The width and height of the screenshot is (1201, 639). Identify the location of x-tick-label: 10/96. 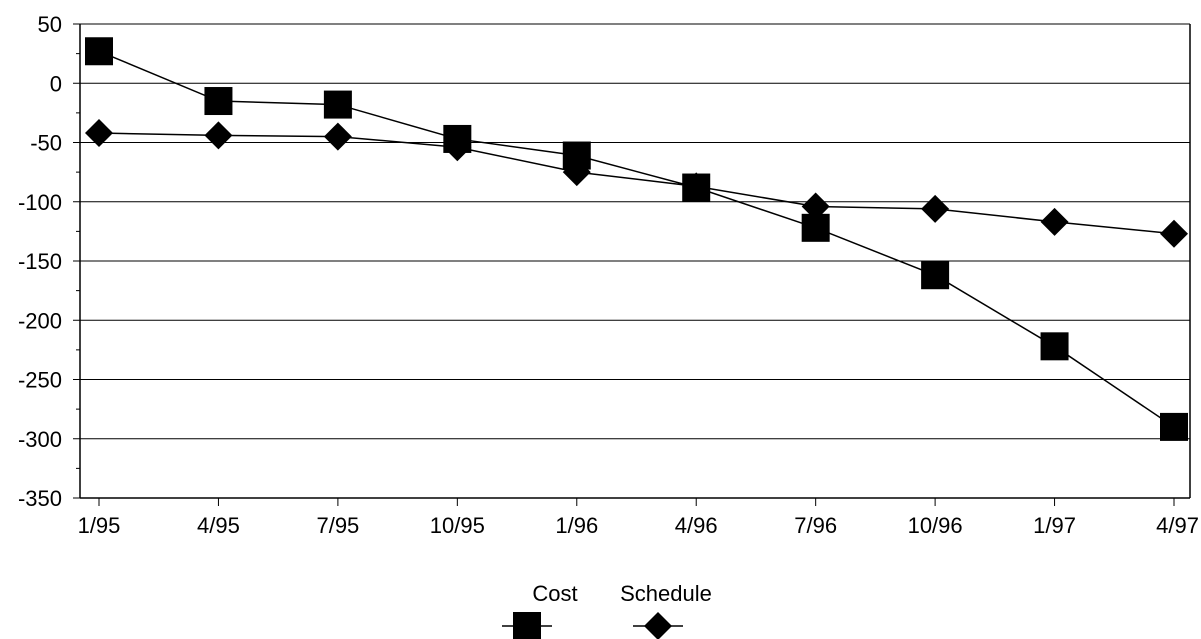
(935, 525).